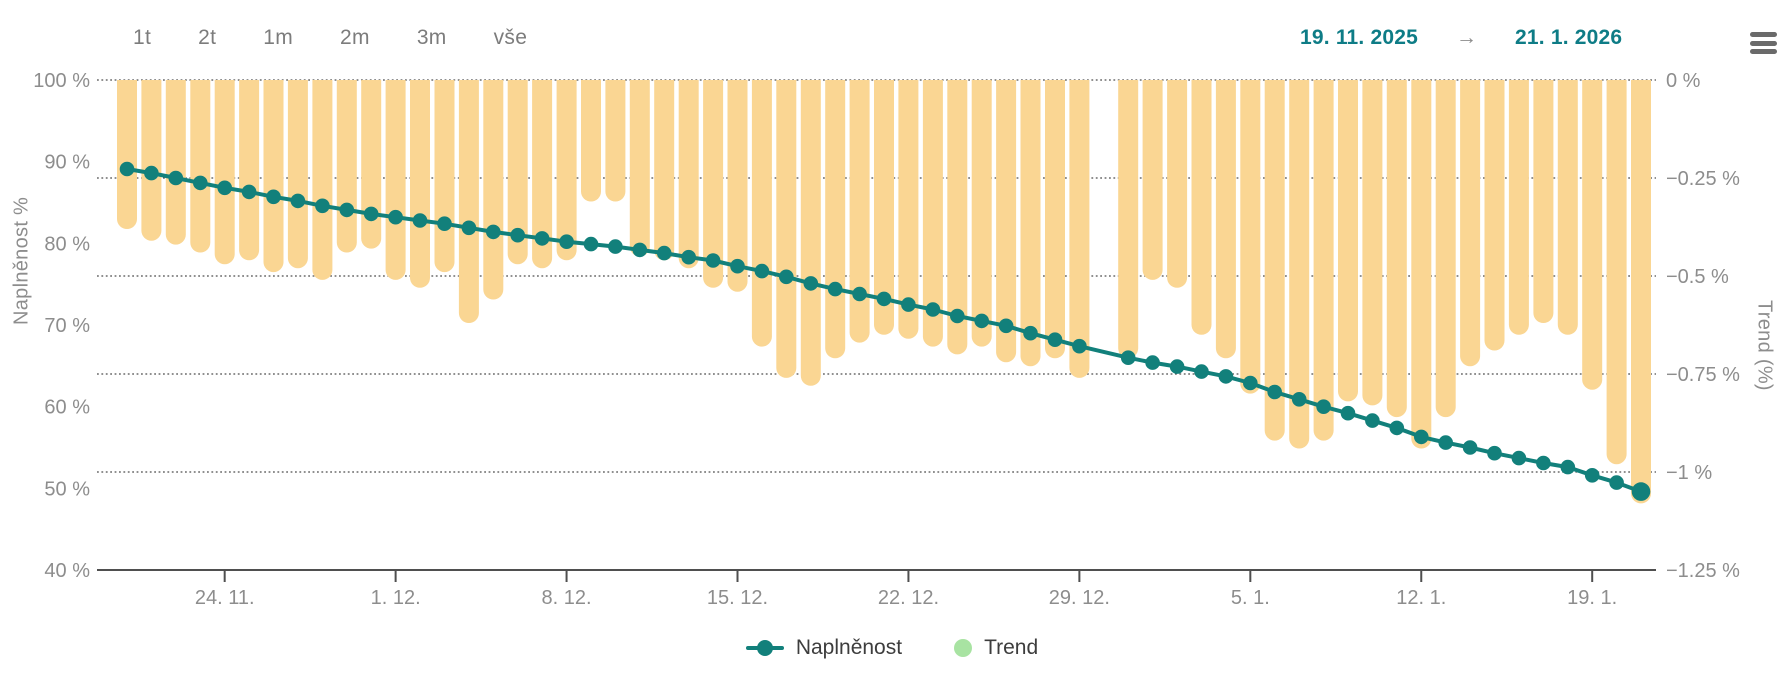  What do you see at coordinates (823, 648) in the screenshot?
I see `legend-item-naplnenost: Naplněnost` at bounding box center [823, 648].